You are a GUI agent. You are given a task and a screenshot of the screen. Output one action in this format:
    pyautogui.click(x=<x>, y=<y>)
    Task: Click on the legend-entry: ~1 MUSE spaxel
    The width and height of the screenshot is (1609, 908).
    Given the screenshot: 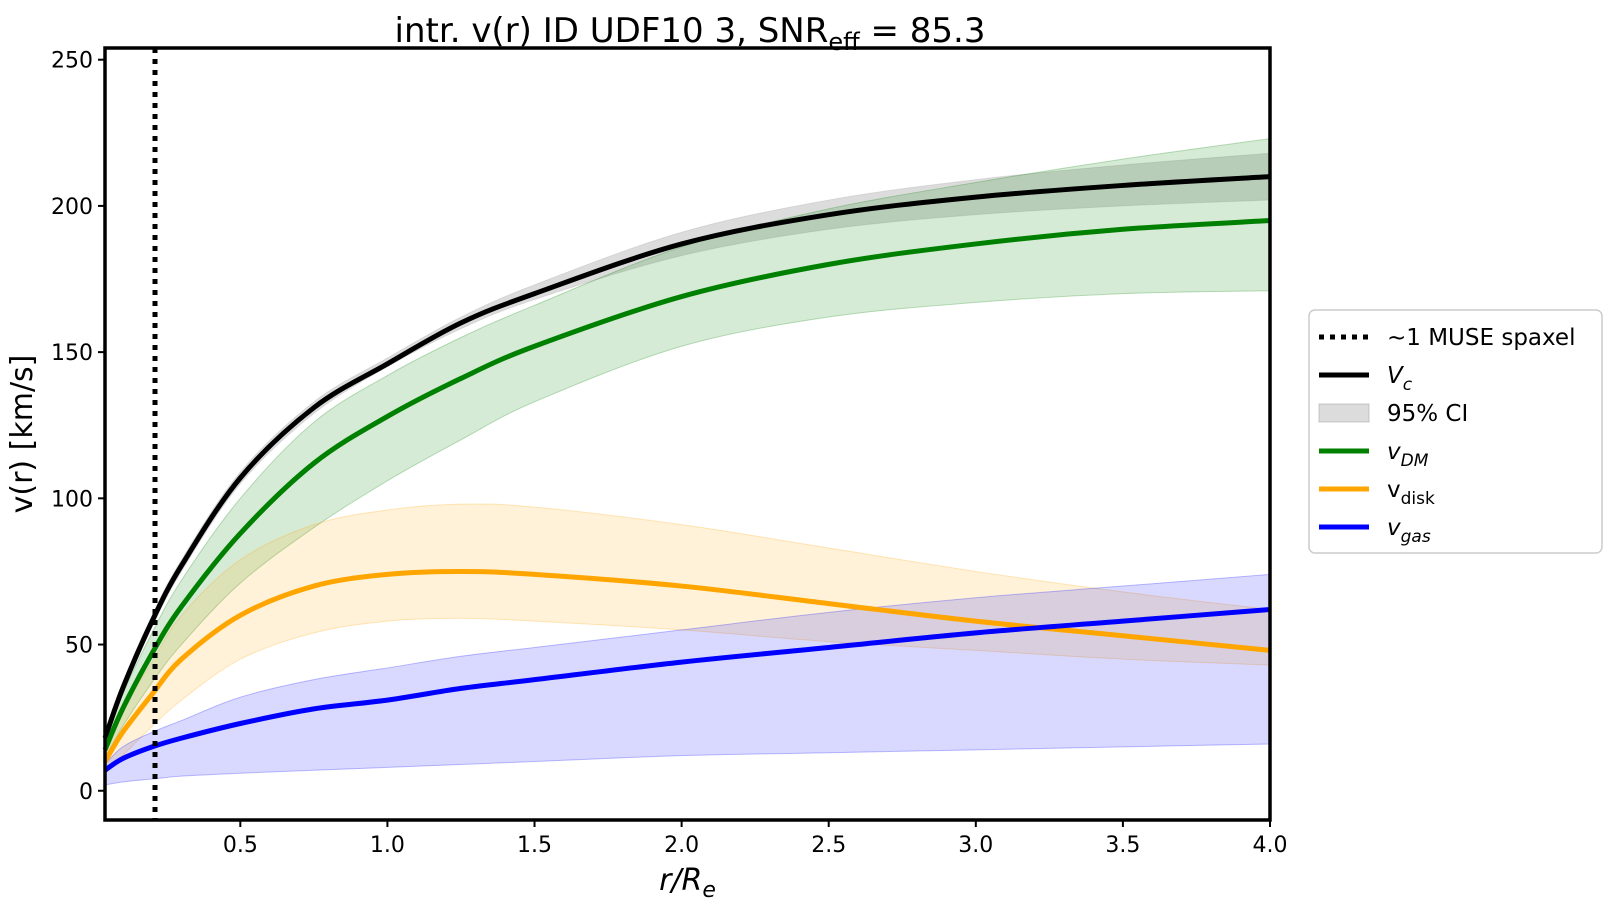 What is the action you would take?
    pyautogui.click(x=1447, y=338)
    